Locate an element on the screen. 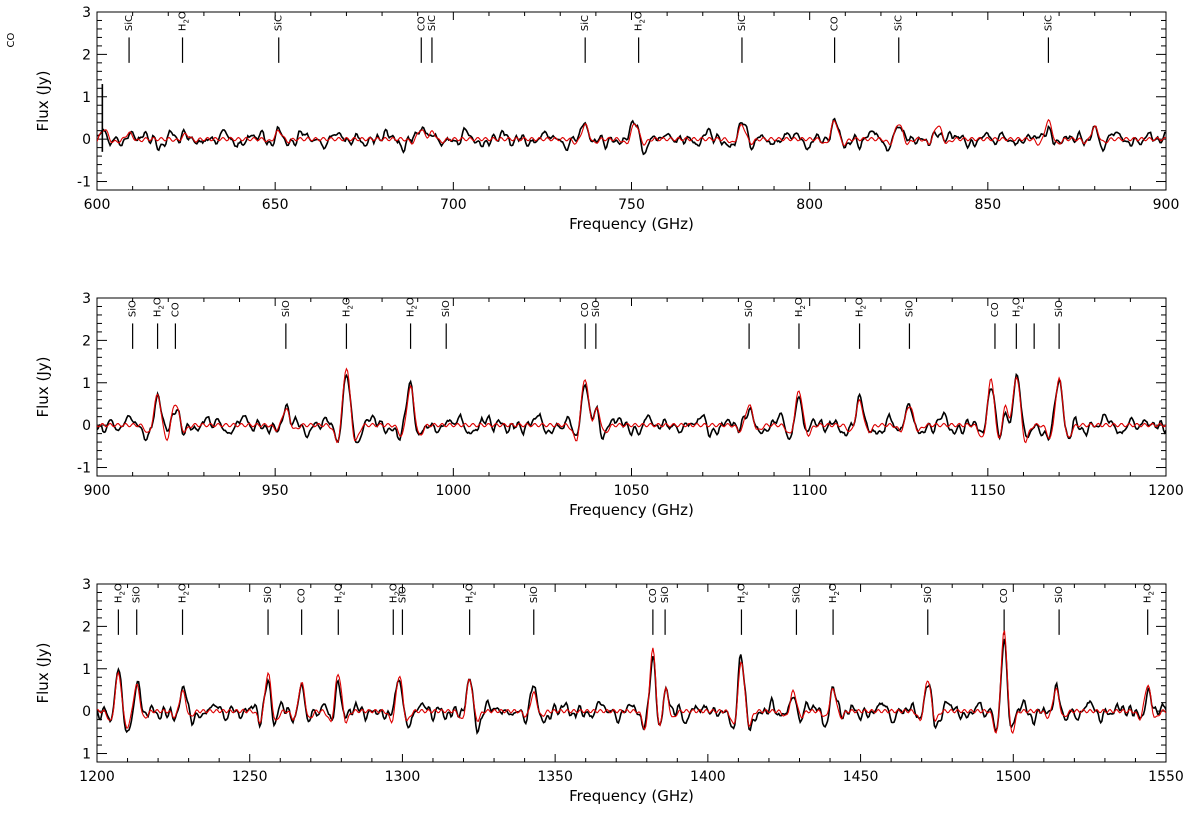 The height and width of the screenshot is (829, 1200). x-tick-label: 650 is located at coordinates (275, 205).